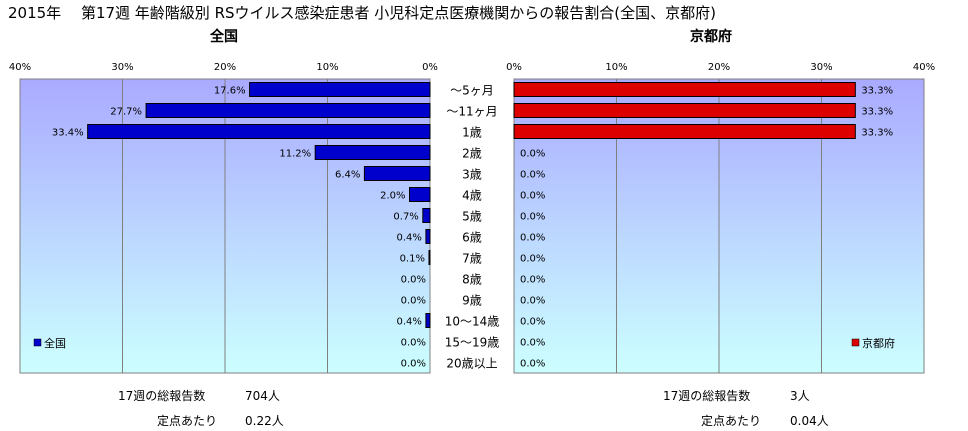 The height and width of the screenshot is (431, 968). Describe the element at coordinates (262, 396) in the screenshot. I see `national-total-value: 704人` at that location.